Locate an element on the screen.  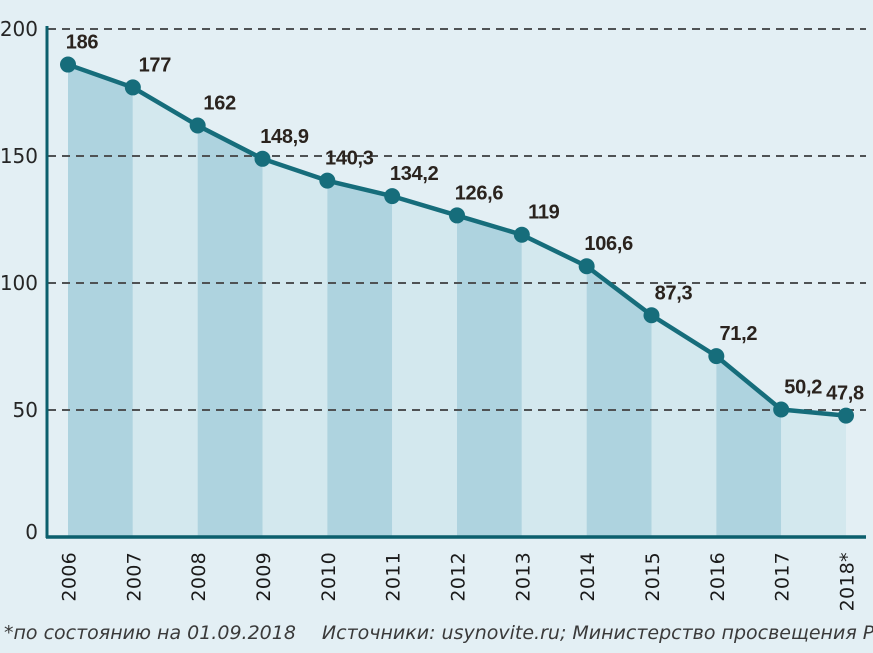
x-tick-label: 2008 is located at coordinates (199, 577).